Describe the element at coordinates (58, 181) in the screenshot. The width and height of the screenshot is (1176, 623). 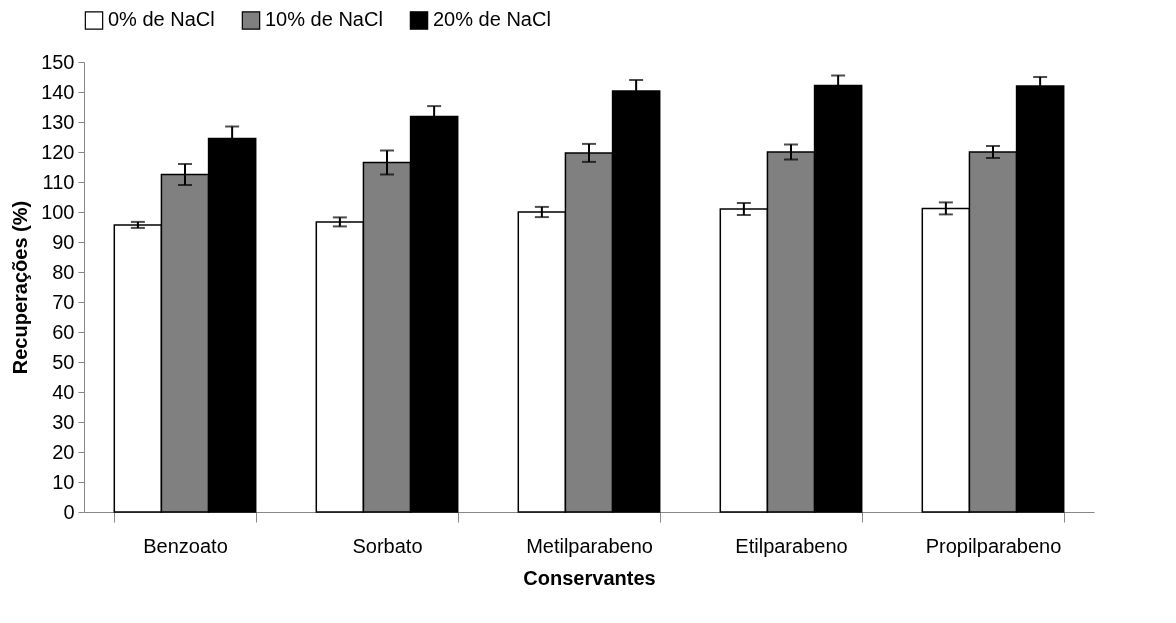
I see `y-tick-label: 110` at that location.